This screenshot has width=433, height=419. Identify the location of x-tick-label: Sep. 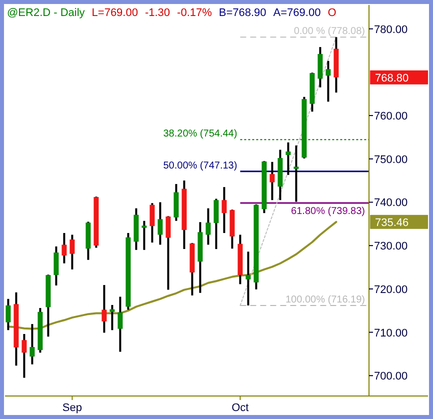
(72, 408).